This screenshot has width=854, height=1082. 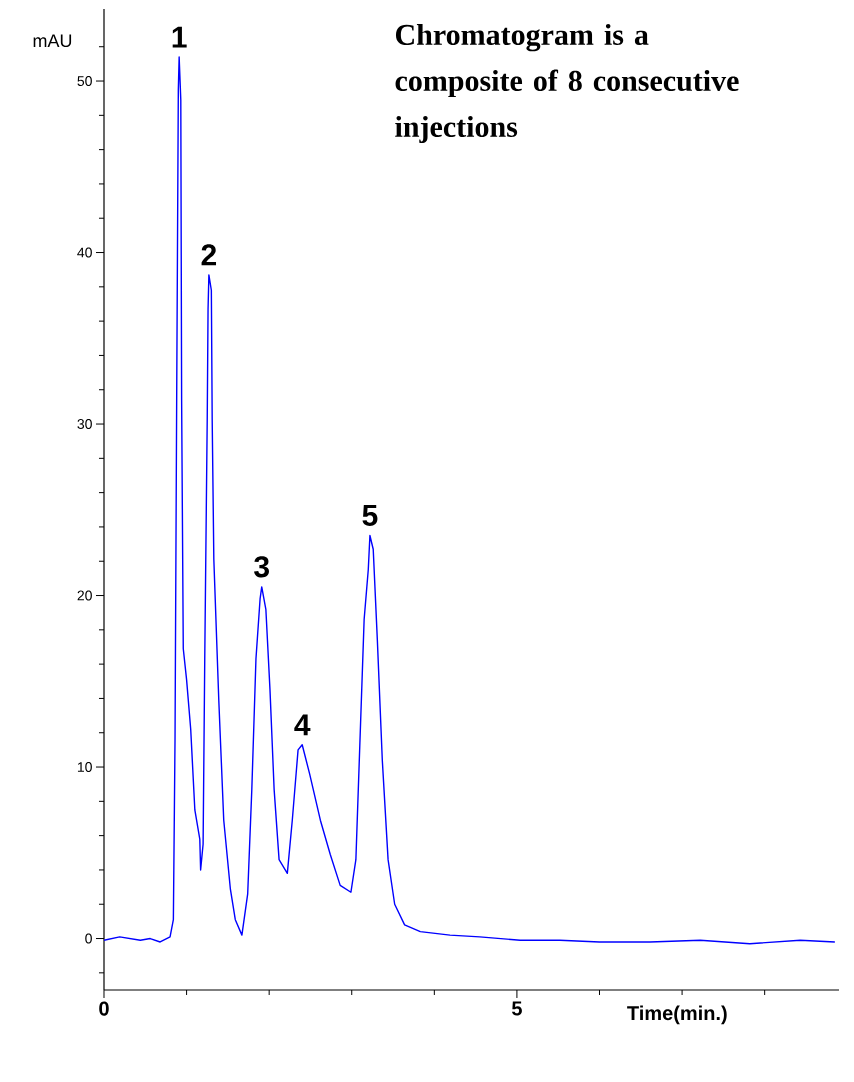 I want to click on annotation: Chromatogram is a composite of 8 consecutive injections, so click(x=567, y=83).